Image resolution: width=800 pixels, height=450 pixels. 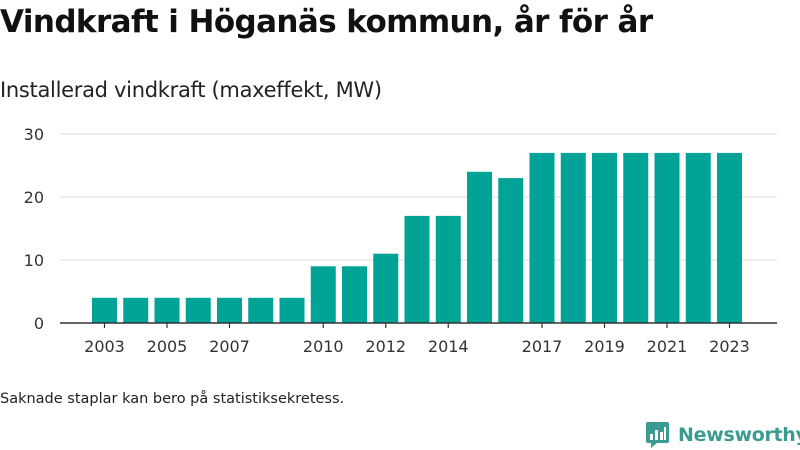 I want to click on x-tick-label: 2005, so click(x=167, y=346).